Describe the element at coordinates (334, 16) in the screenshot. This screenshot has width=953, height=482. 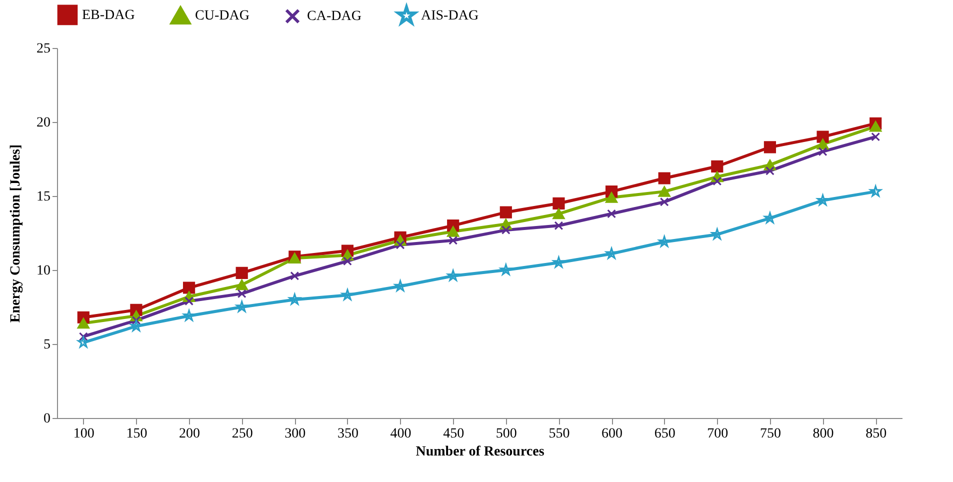
I see `legend-label: CA-DAG` at that location.